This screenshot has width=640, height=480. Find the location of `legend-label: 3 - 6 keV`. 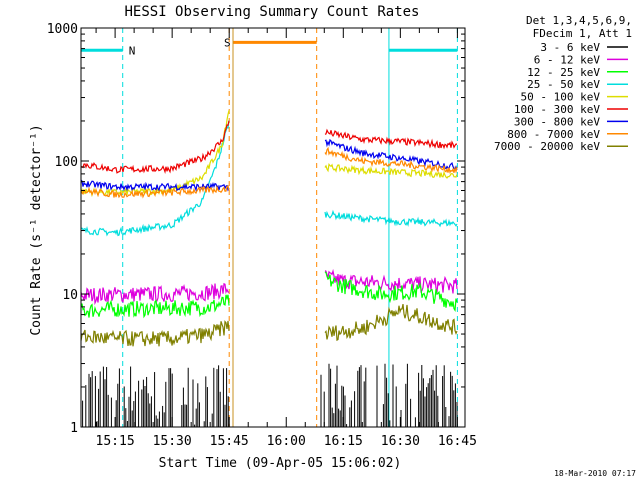

legend-label: 3 - 6 keV is located at coordinates (570, 47).